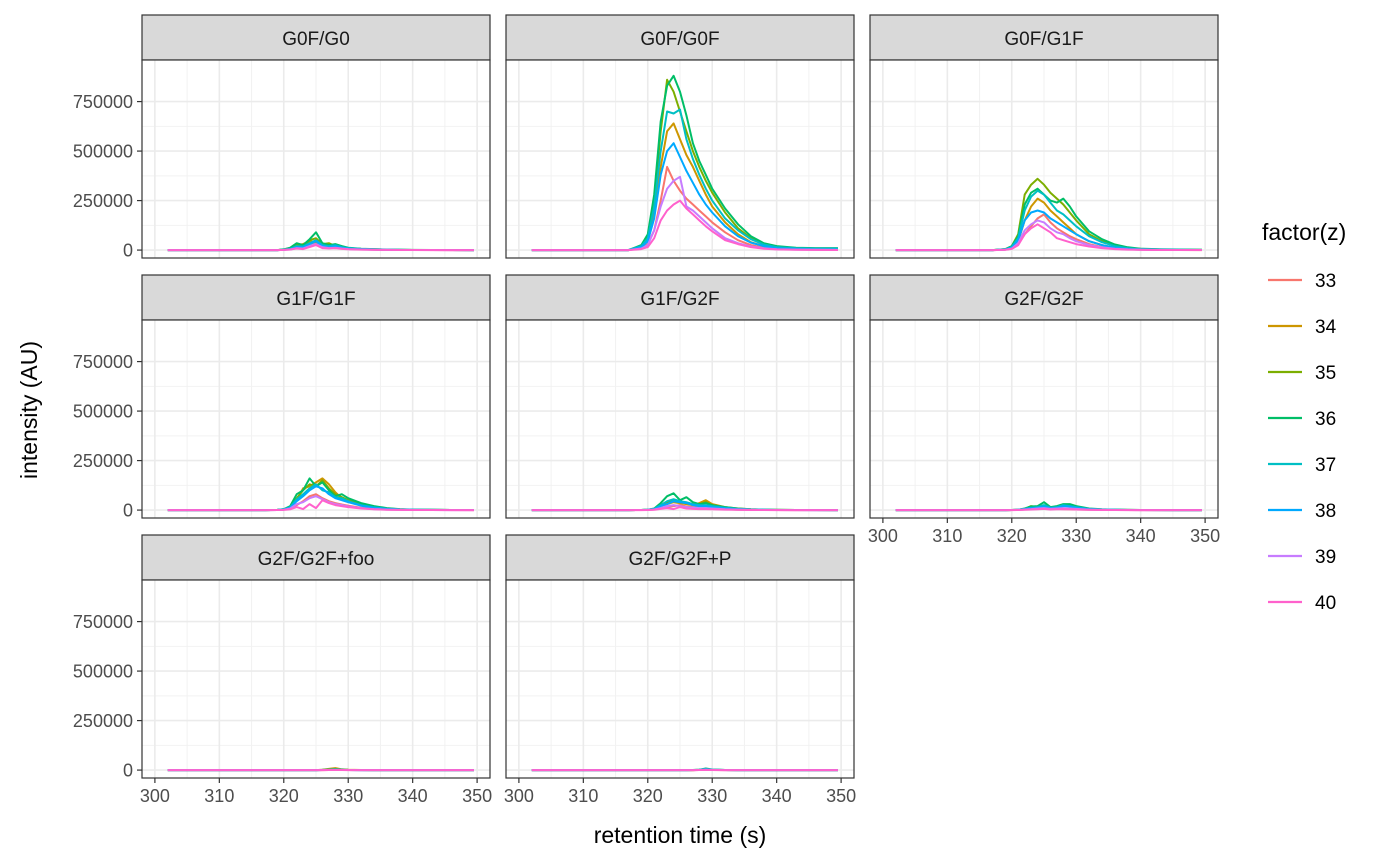 The image size is (1400, 865). I want to click on facet-strip-label: G0F/G1F, so click(1043, 39).